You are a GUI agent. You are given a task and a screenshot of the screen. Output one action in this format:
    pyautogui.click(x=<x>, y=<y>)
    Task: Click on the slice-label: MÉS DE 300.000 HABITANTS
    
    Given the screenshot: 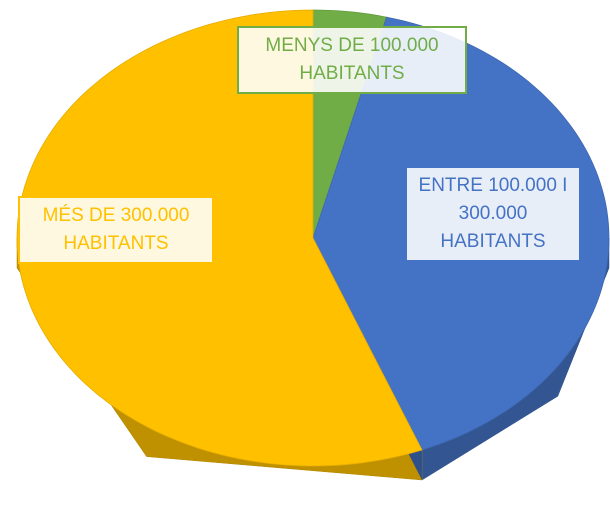 What is the action you would take?
    pyautogui.click(x=116, y=230)
    